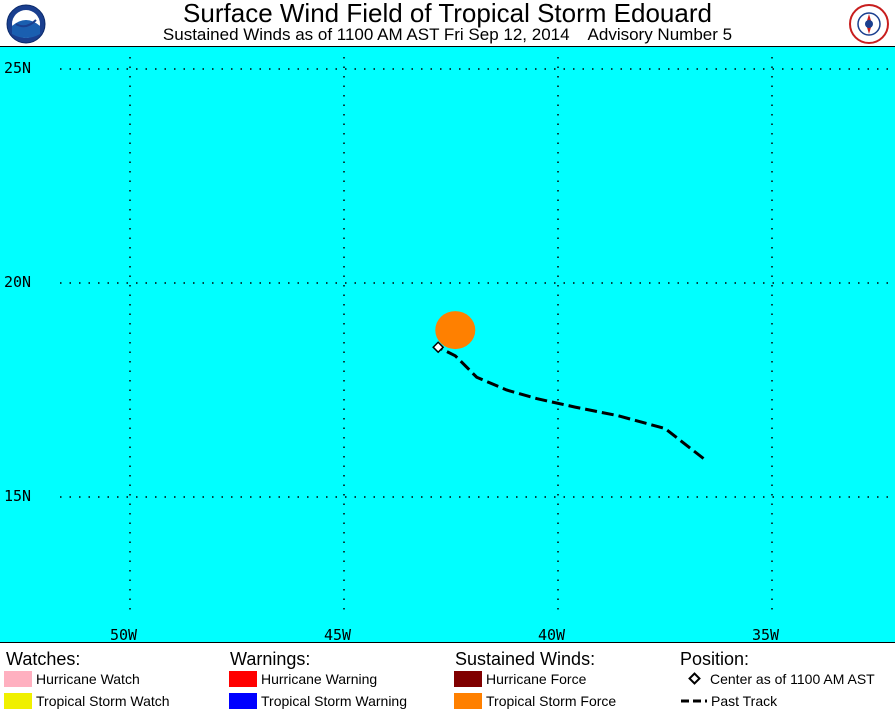 The width and height of the screenshot is (895, 716). What do you see at coordinates (18, 68) in the screenshot?
I see `lat-label-25n: 25N` at bounding box center [18, 68].